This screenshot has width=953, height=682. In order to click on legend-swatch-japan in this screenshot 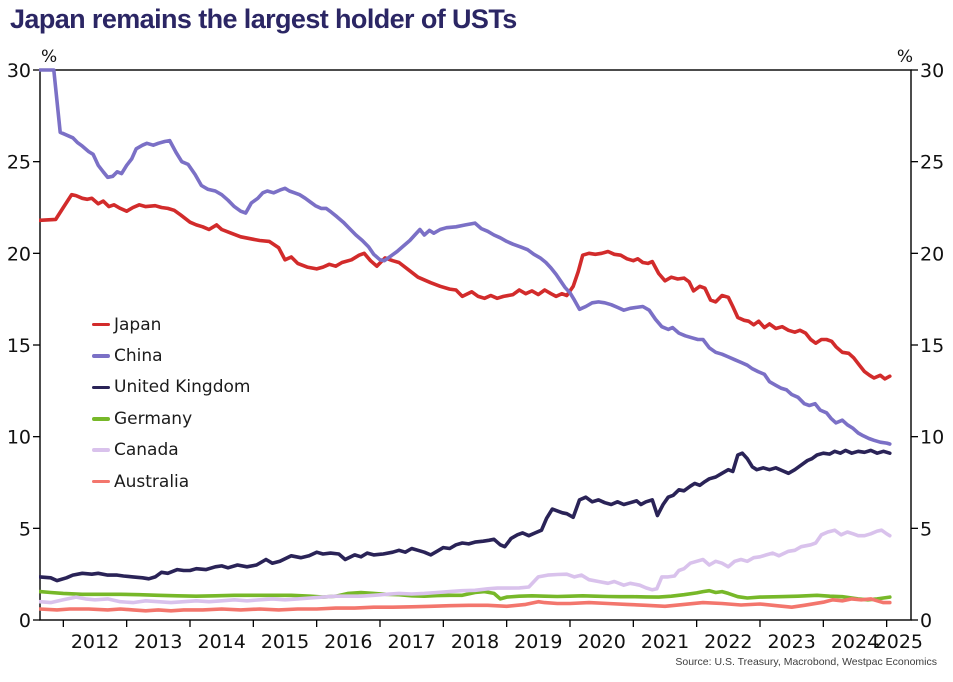, I will do `click(101, 324)`.